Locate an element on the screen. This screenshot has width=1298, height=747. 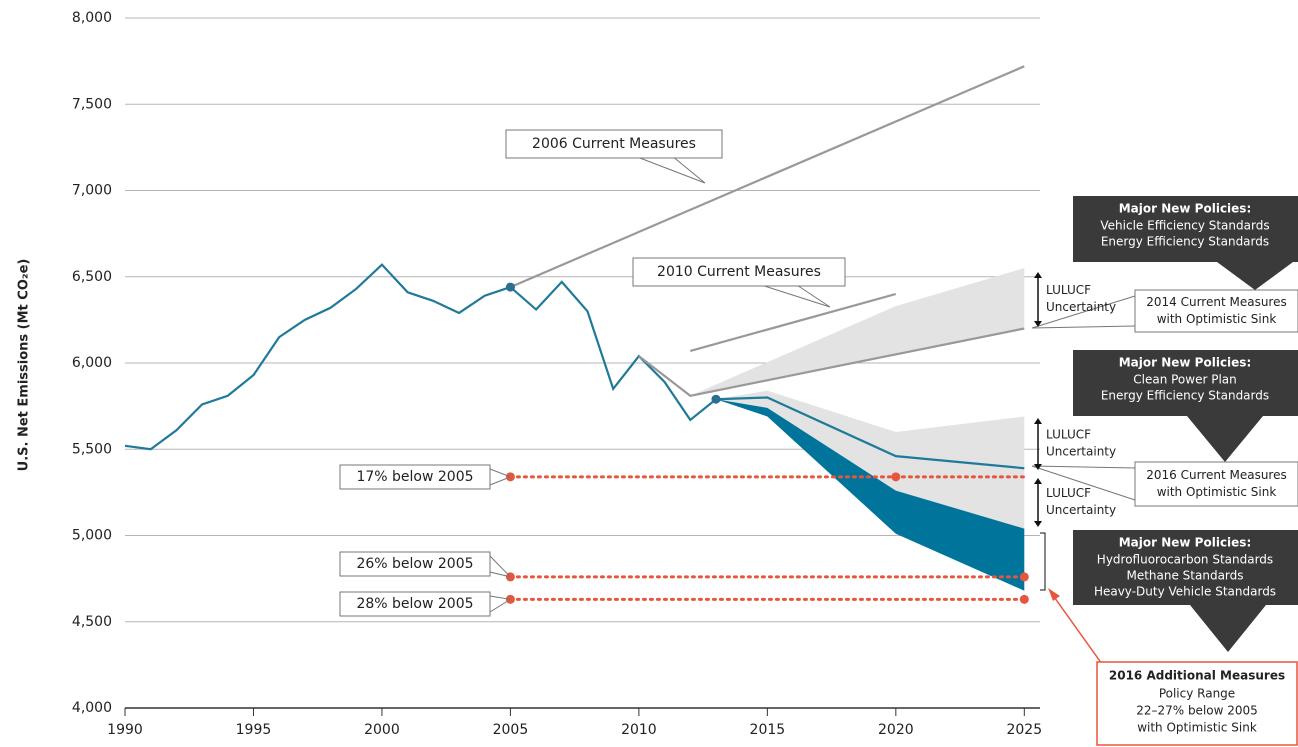
additional-box is located at coordinates (1197, 703).